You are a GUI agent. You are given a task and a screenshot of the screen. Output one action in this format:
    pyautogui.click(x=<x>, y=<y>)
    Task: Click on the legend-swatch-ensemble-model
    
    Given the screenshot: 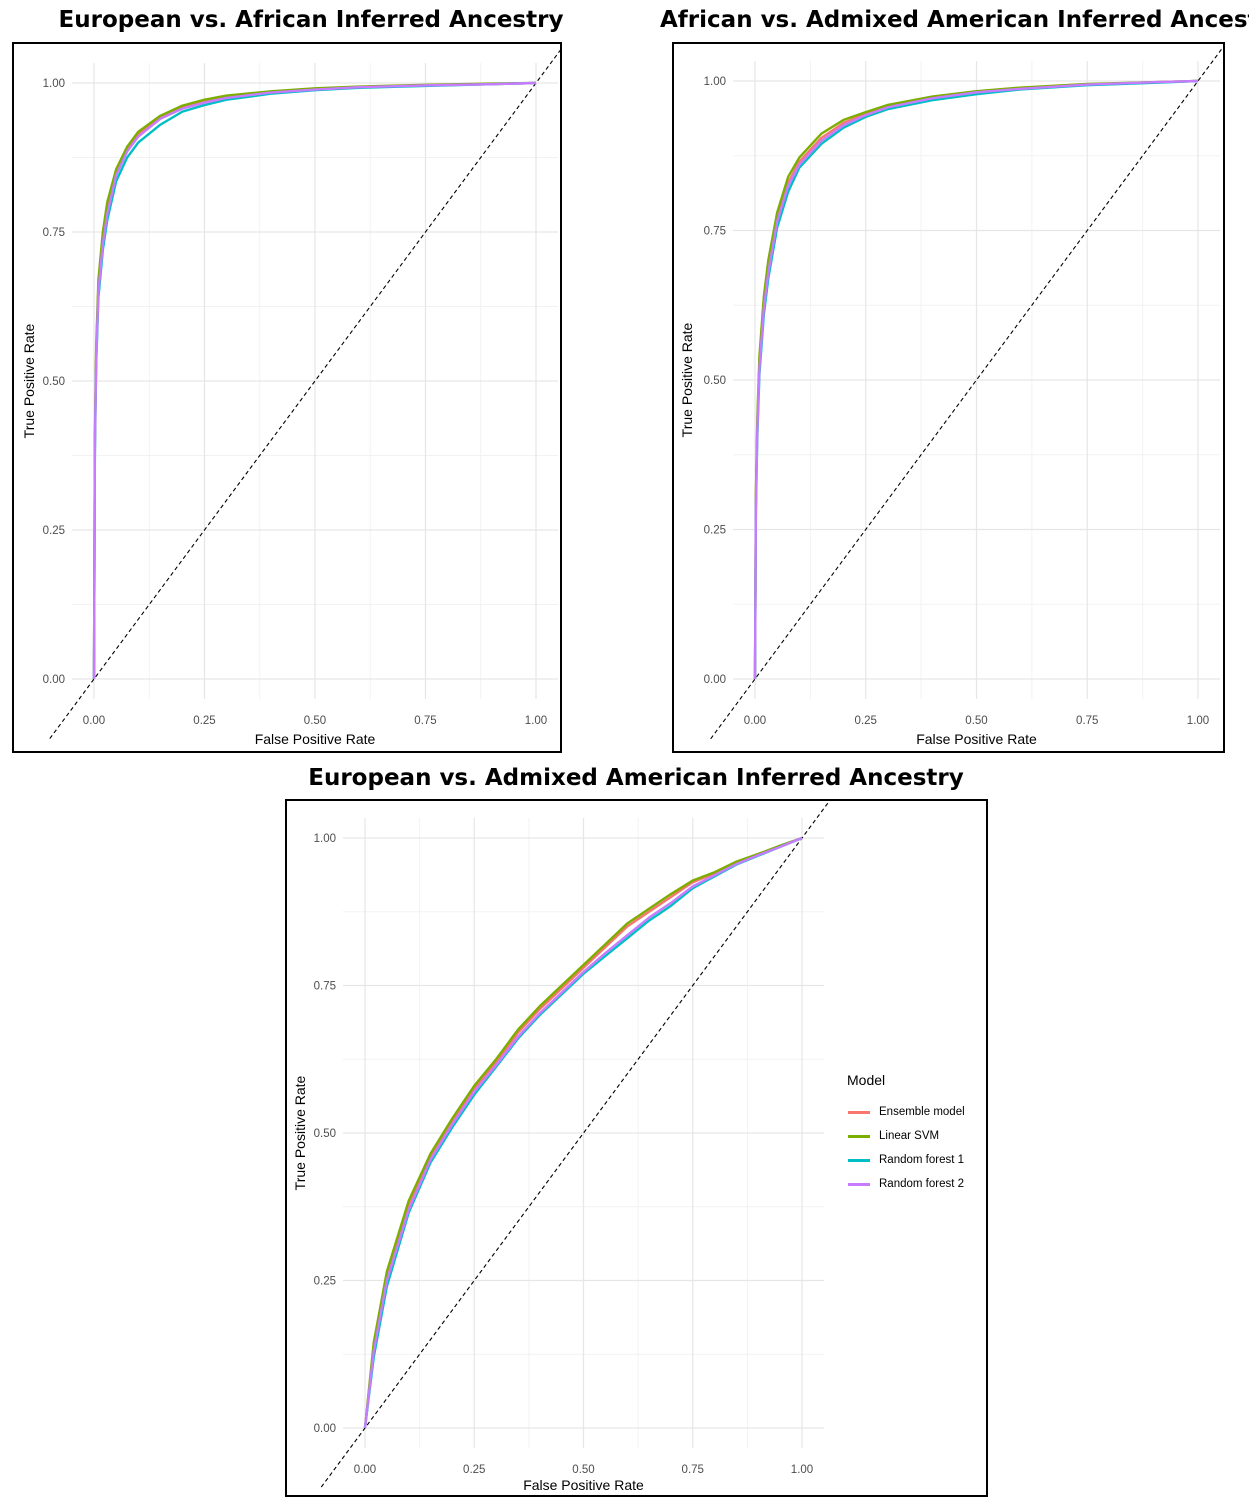 What is the action you would take?
    pyautogui.click(x=859, y=1112)
    